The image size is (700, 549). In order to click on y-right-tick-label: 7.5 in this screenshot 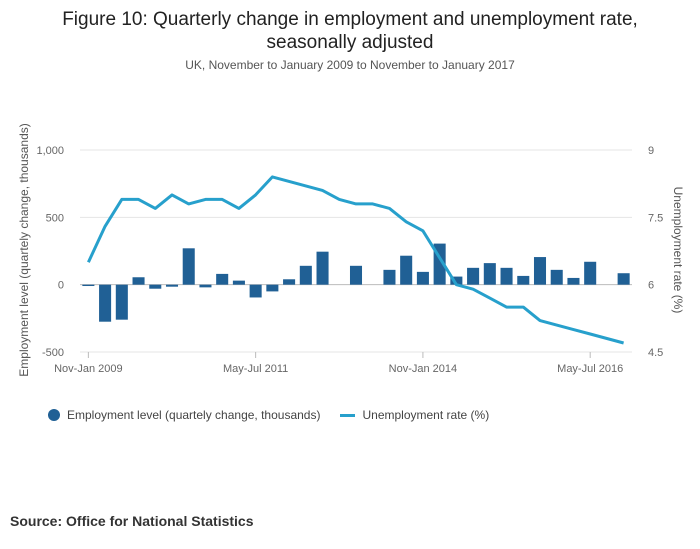, I will do `click(655, 218)`.